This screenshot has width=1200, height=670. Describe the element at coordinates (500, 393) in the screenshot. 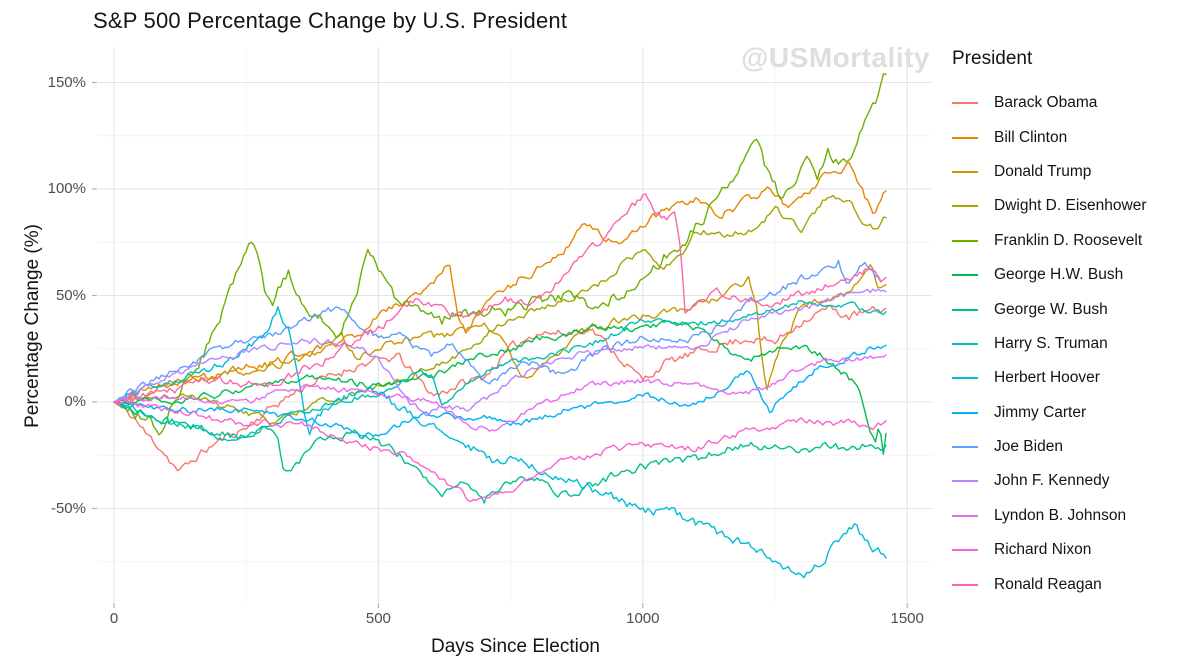

I see `series-line-lyndon-b-johnson` at that location.